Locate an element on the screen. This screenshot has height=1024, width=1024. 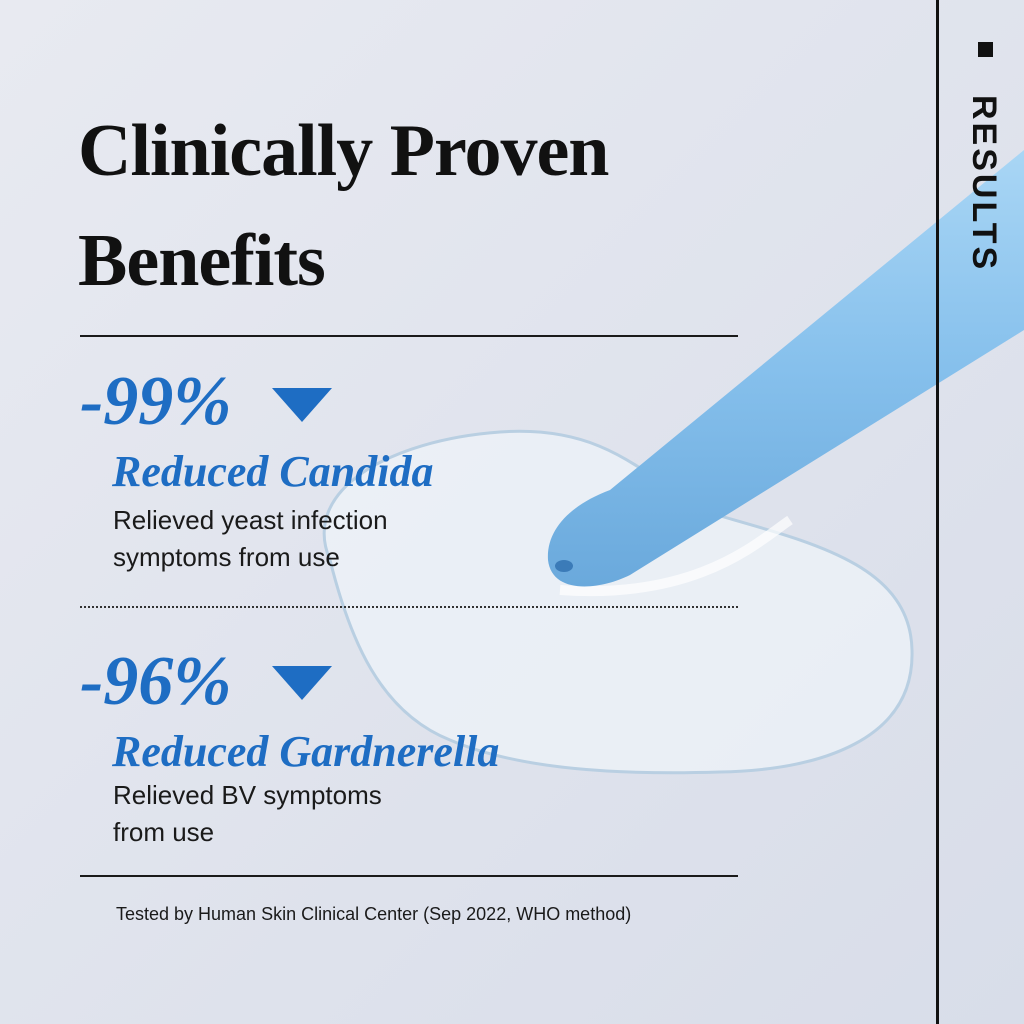
description-line: from use is located at coordinates (164, 832).